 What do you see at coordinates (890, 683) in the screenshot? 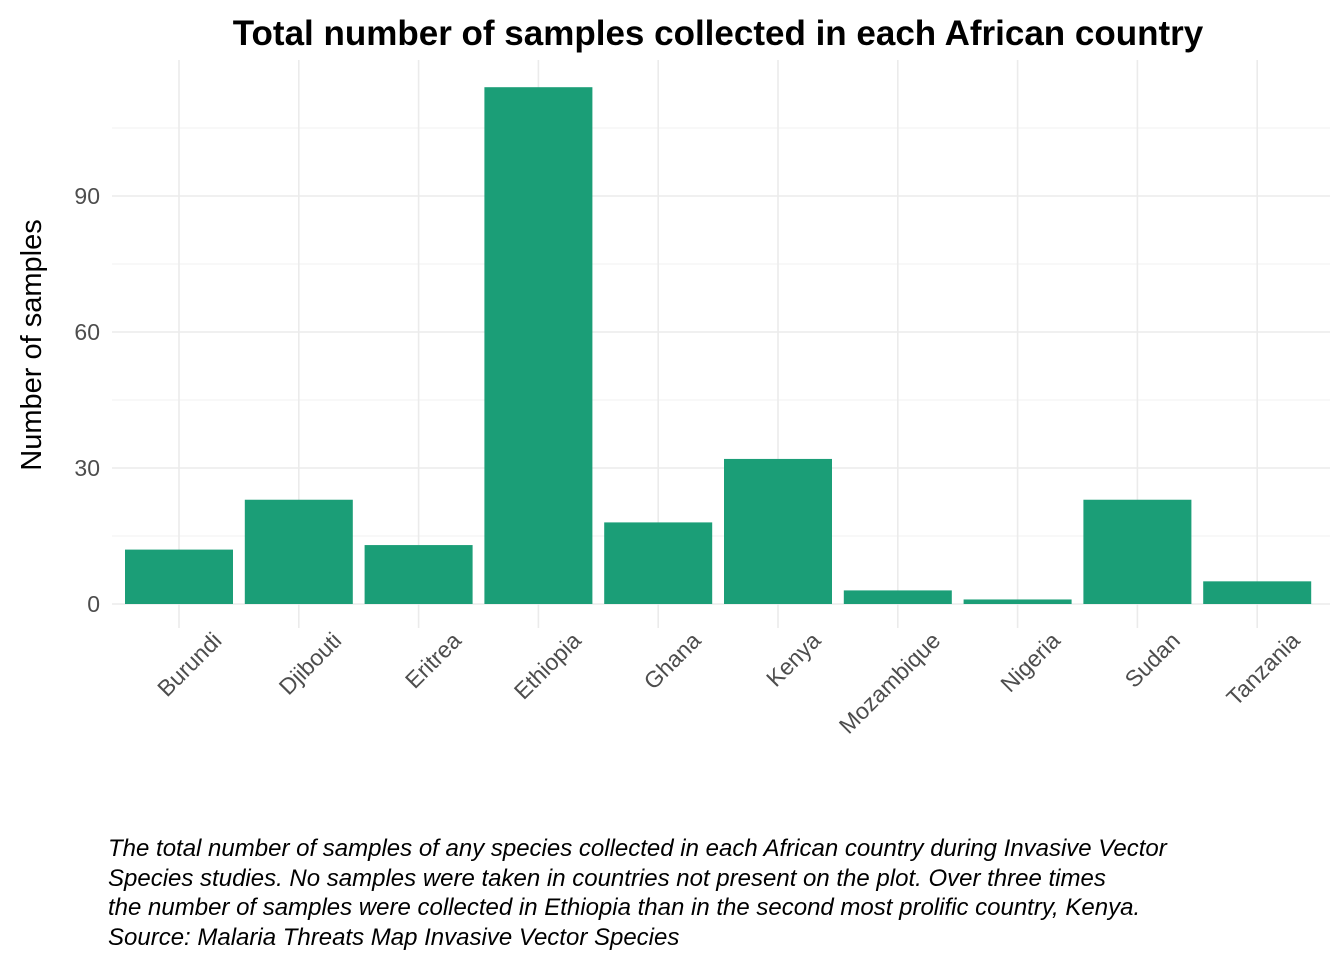
I see `x-tick-label: Mozambique` at bounding box center [890, 683].